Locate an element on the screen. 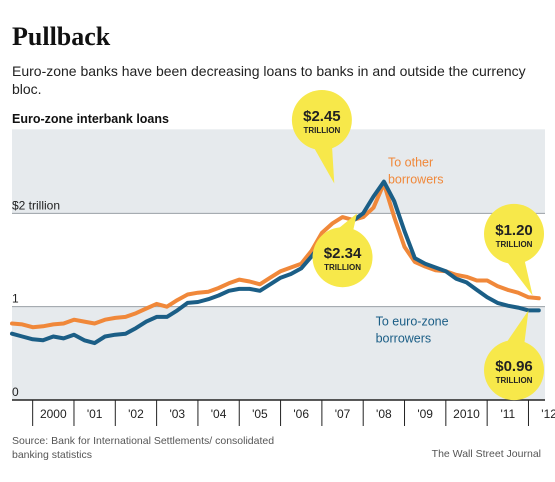 Image resolution: width=555 pixels, height=482 pixels. x-tick-label-5: '05 is located at coordinates (260, 414).